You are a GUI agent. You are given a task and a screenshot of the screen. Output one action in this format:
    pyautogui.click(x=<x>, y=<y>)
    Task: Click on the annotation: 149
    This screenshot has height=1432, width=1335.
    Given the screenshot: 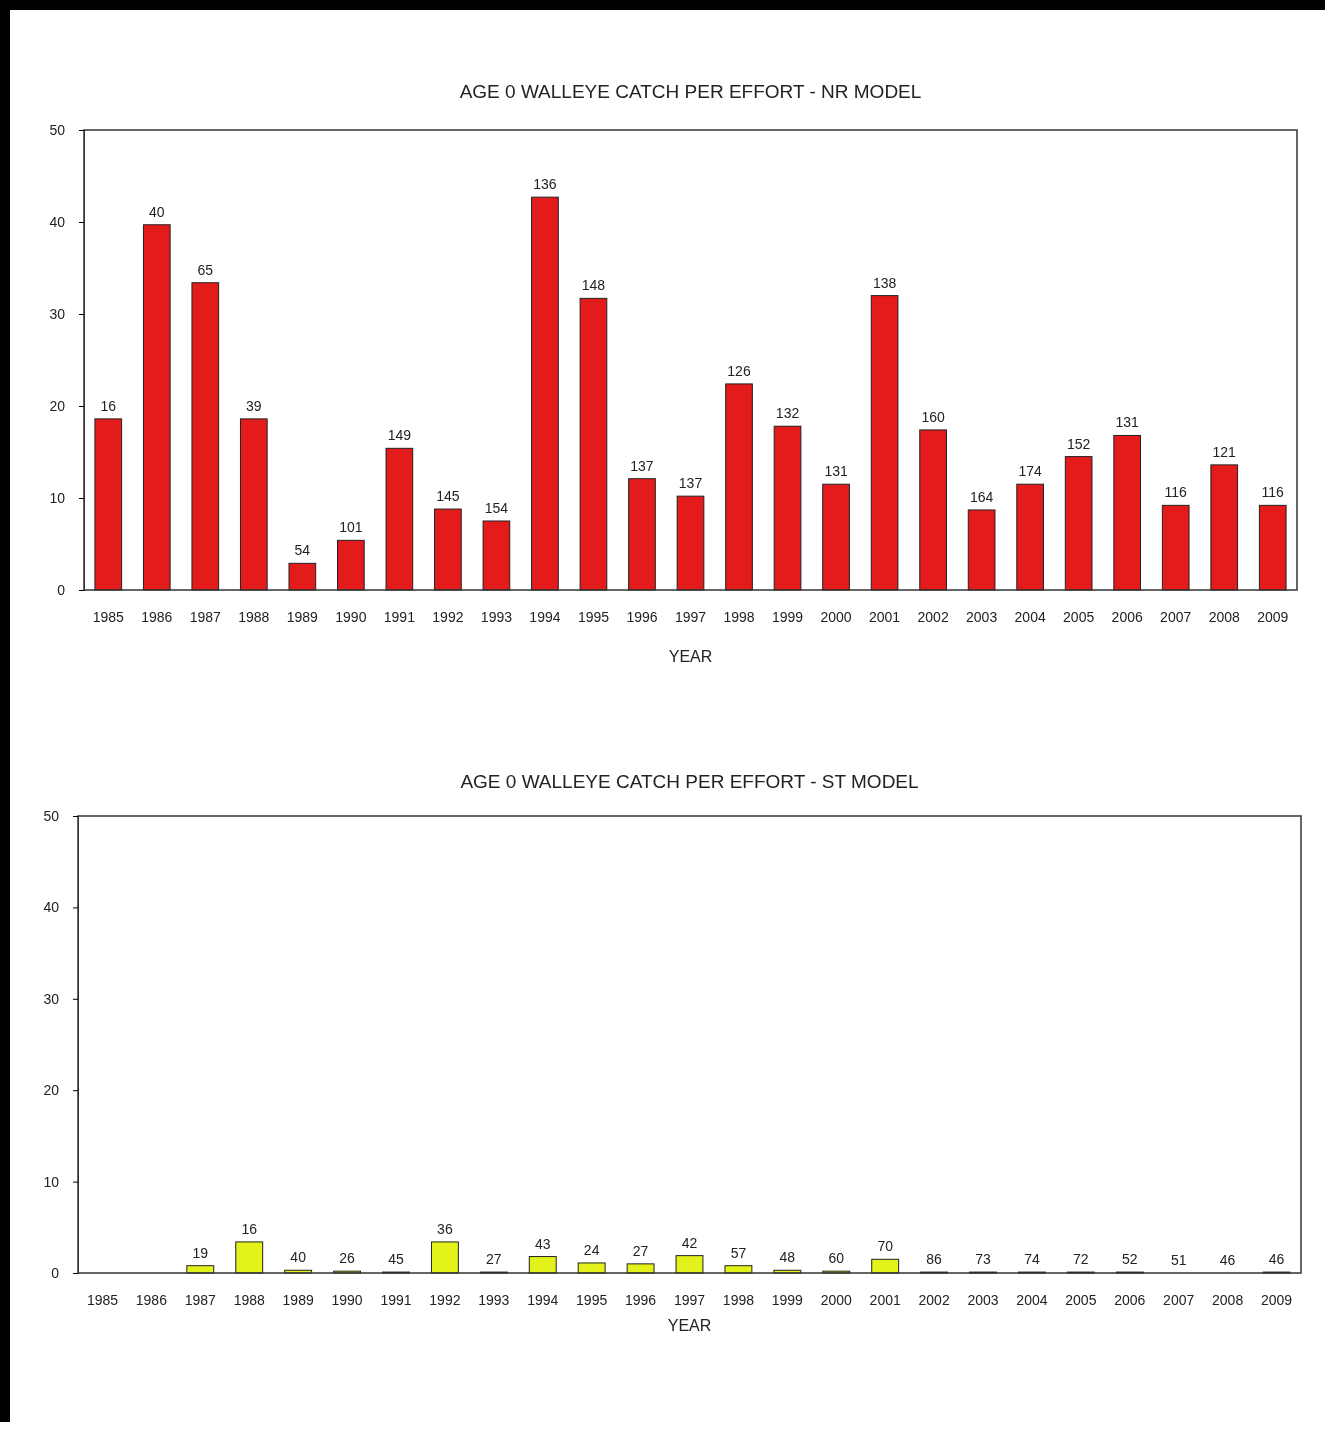 What is the action you would take?
    pyautogui.click(x=399, y=435)
    